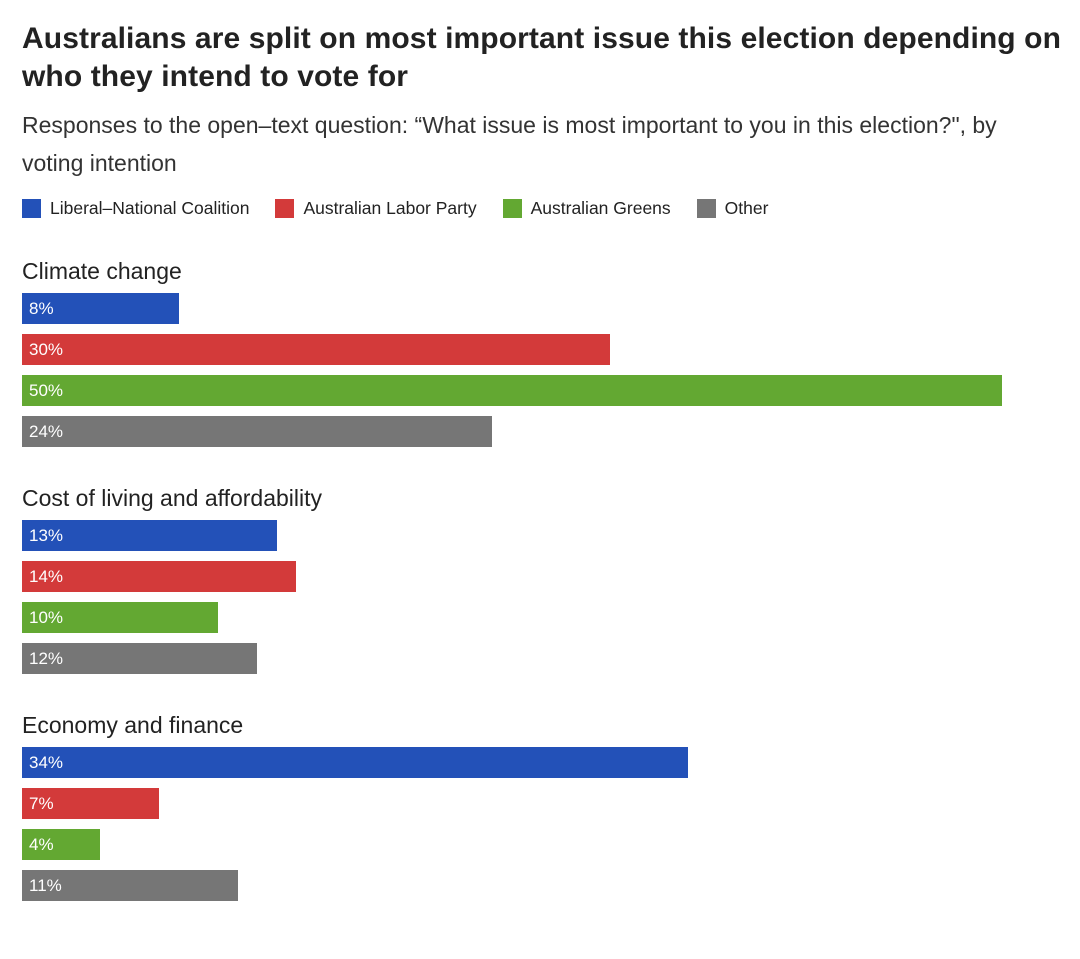 The width and height of the screenshot is (1080, 959). I want to click on group-title: Cost of living and affordability, so click(172, 498).